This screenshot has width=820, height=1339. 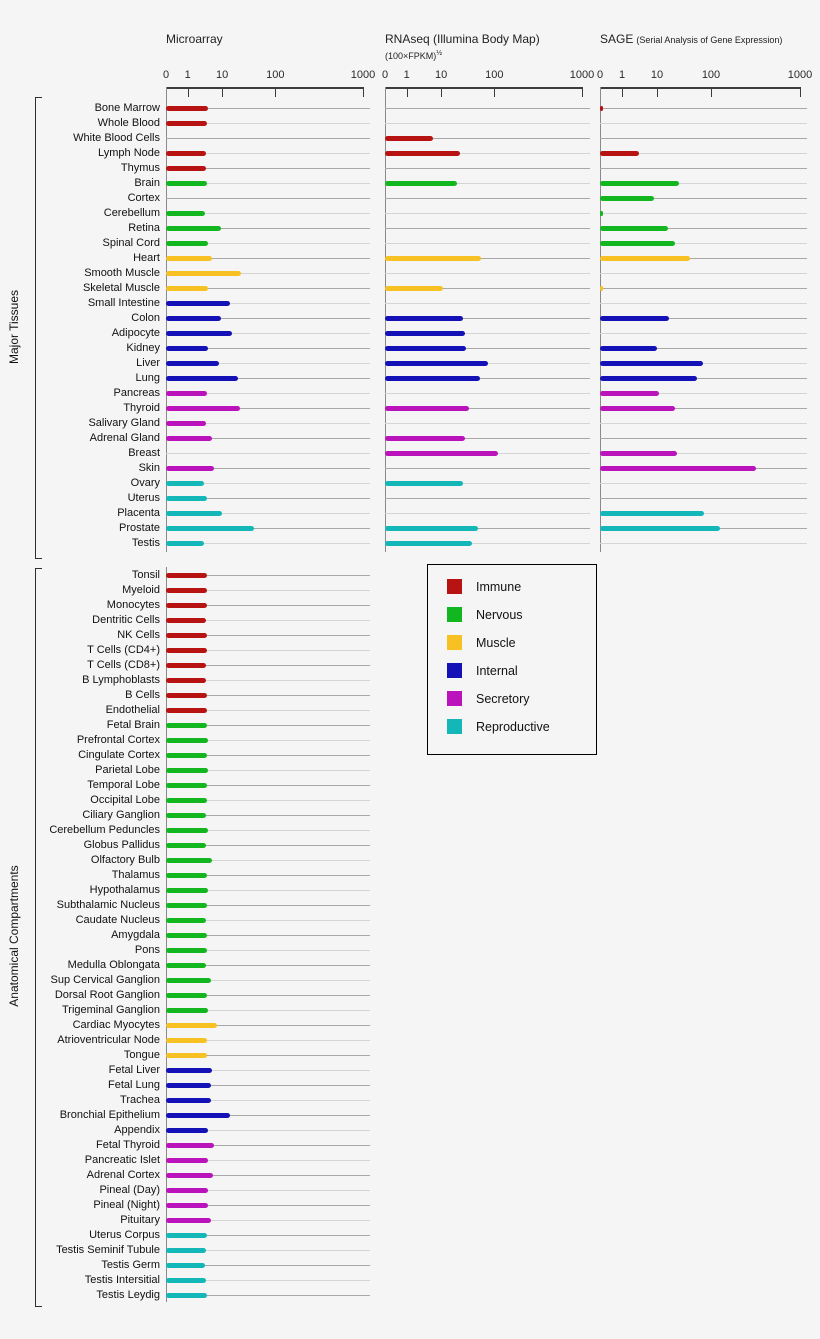 I want to click on legend-item-reproductive: Reproductive, so click(x=498, y=726).